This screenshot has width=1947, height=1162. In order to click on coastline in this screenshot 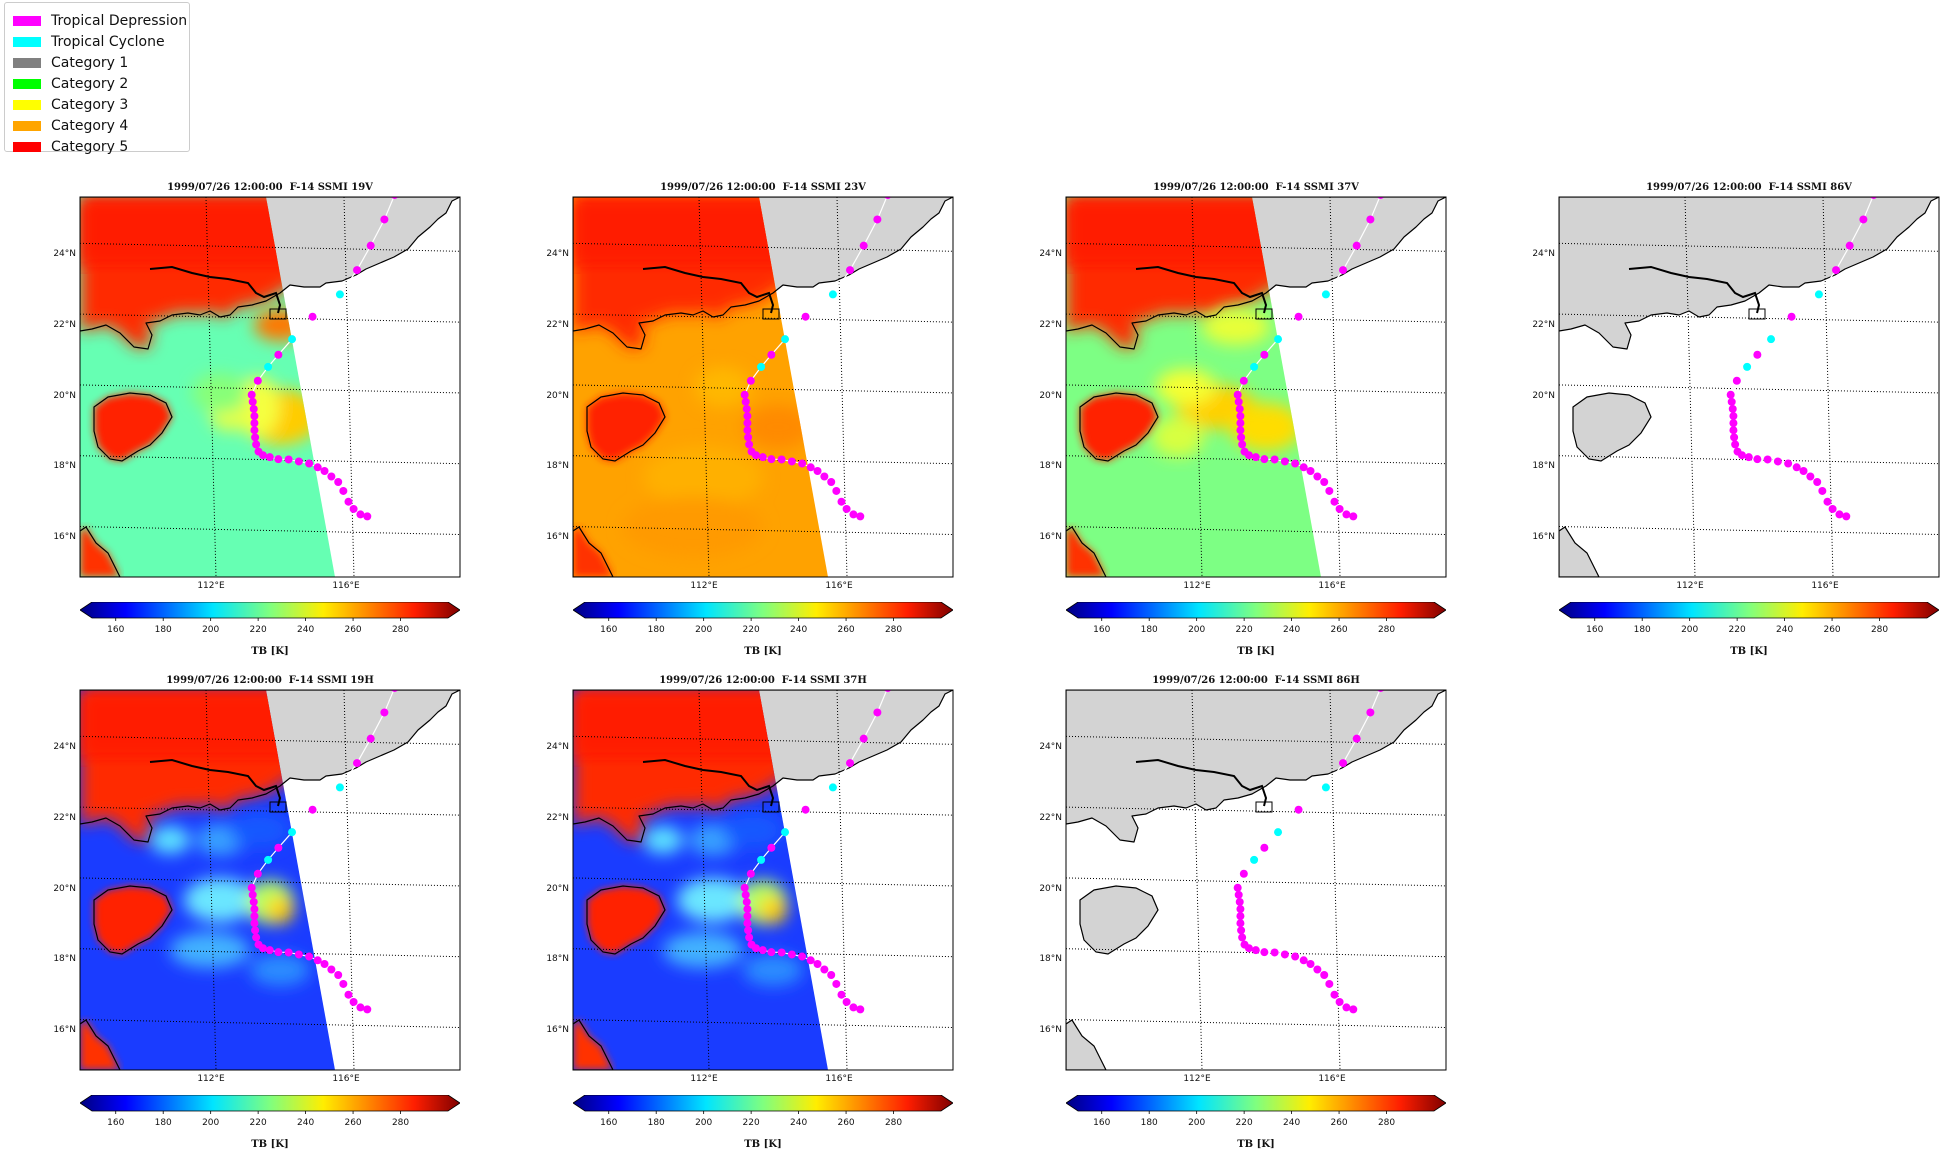, I will do `click(1256, 766)`.